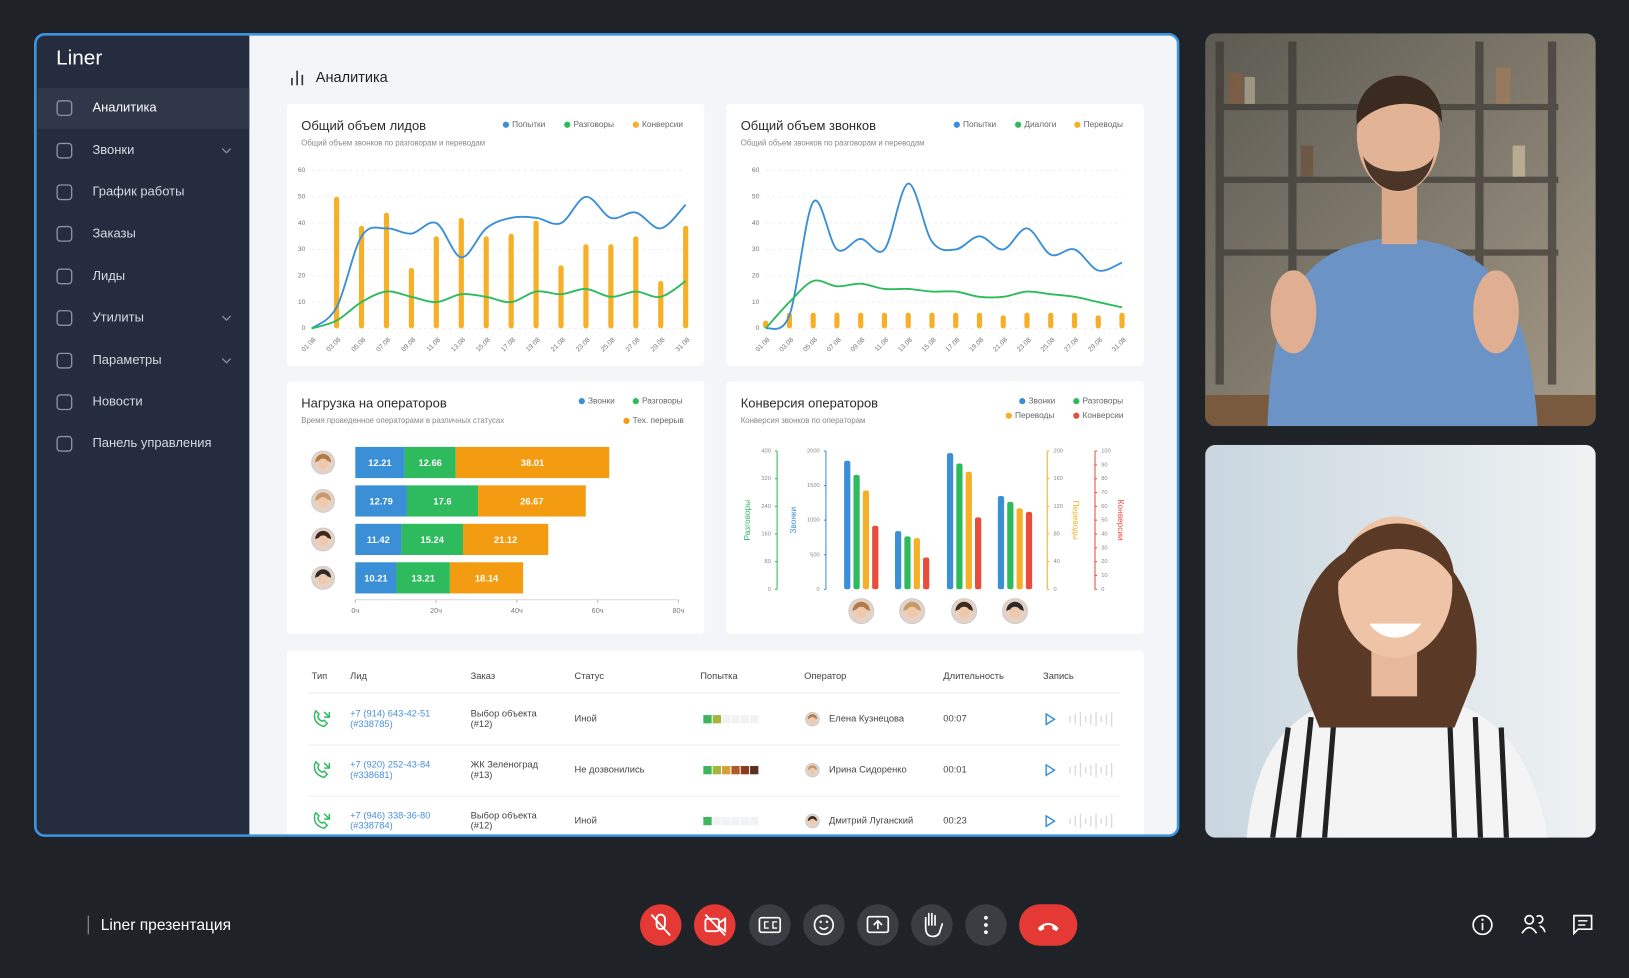 This screenshot has height=978, width=1629. I want to click on nav-item: Утилиты, so click(117, 316).